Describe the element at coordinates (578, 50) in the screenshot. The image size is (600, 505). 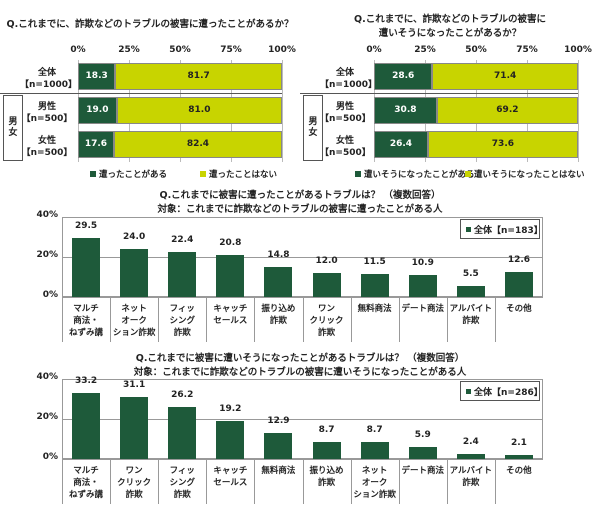
I see `x-tick-label: 100%` at that location.